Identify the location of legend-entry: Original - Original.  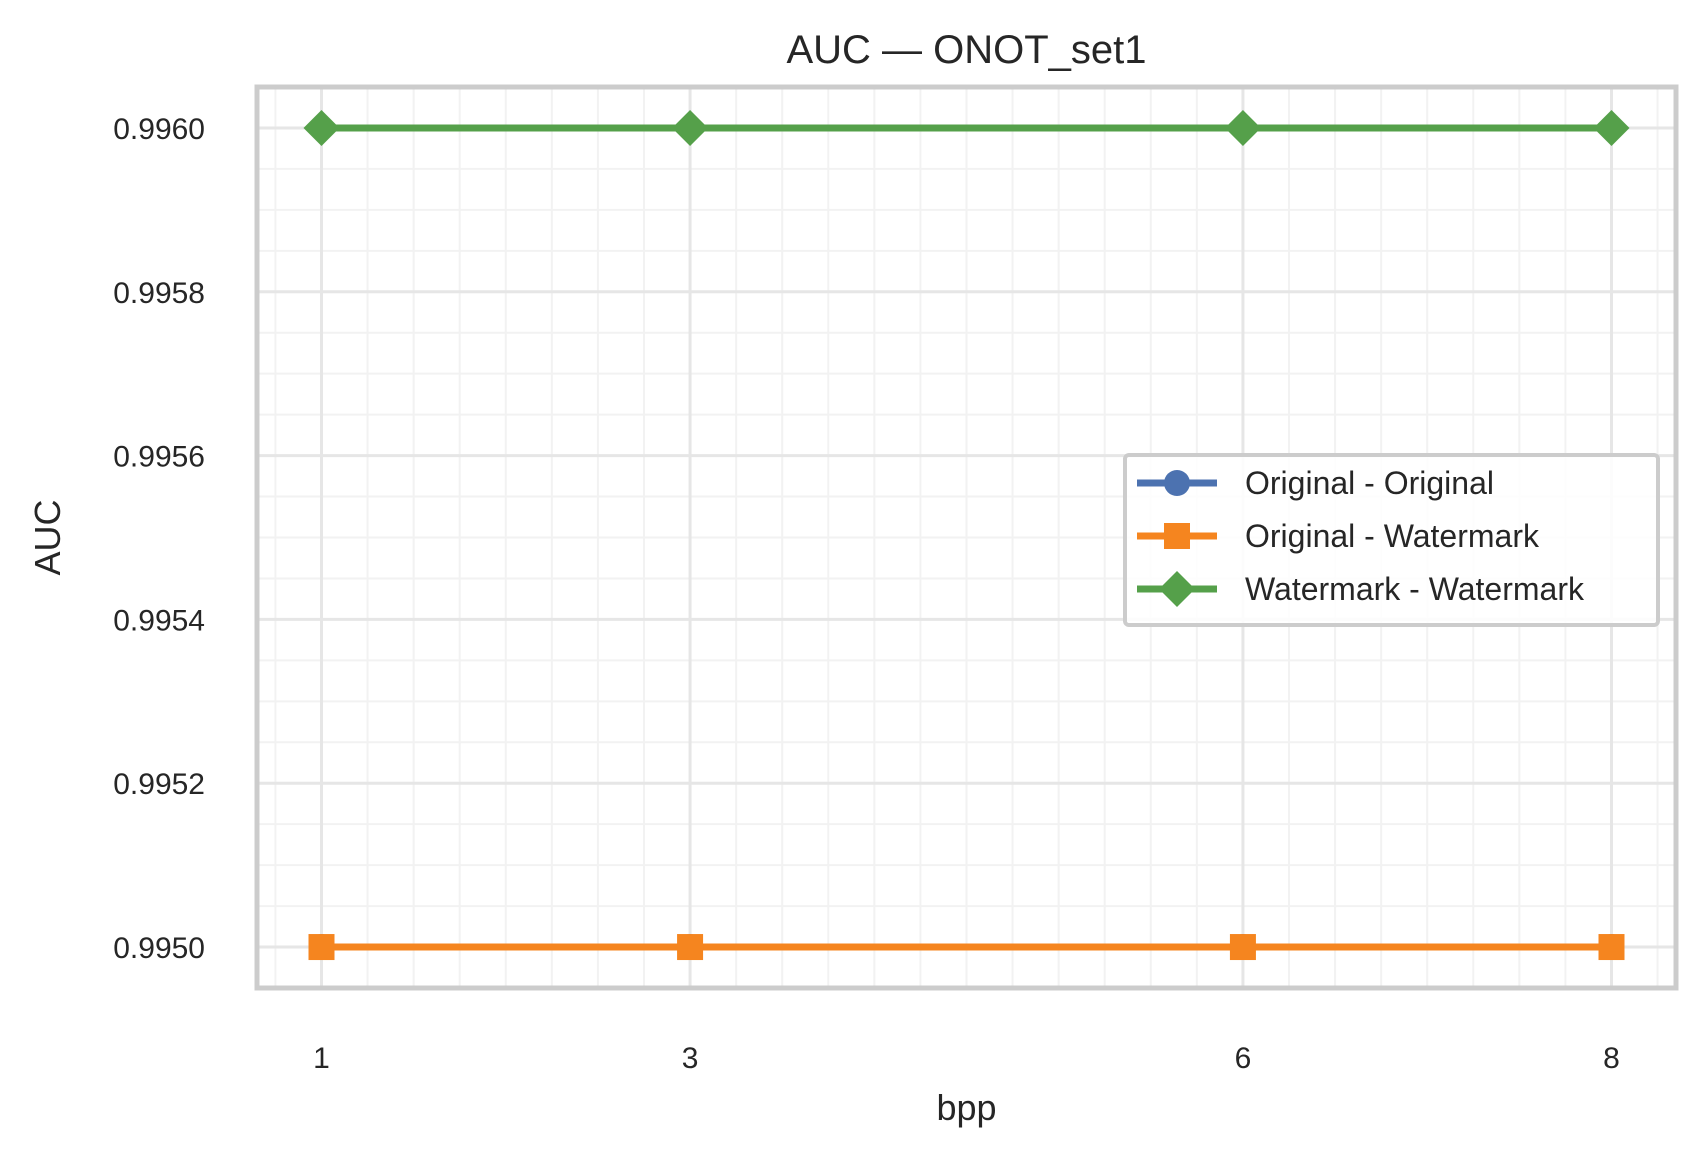
(1315, 483).